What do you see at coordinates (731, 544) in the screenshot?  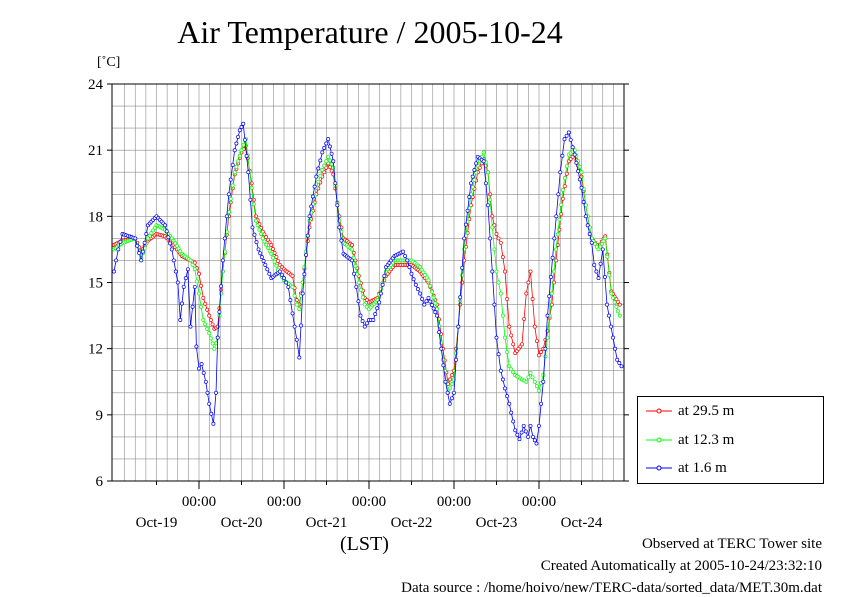 I see `observed-note: Observed at TERC Tower site` at bounding box center [731, 544].